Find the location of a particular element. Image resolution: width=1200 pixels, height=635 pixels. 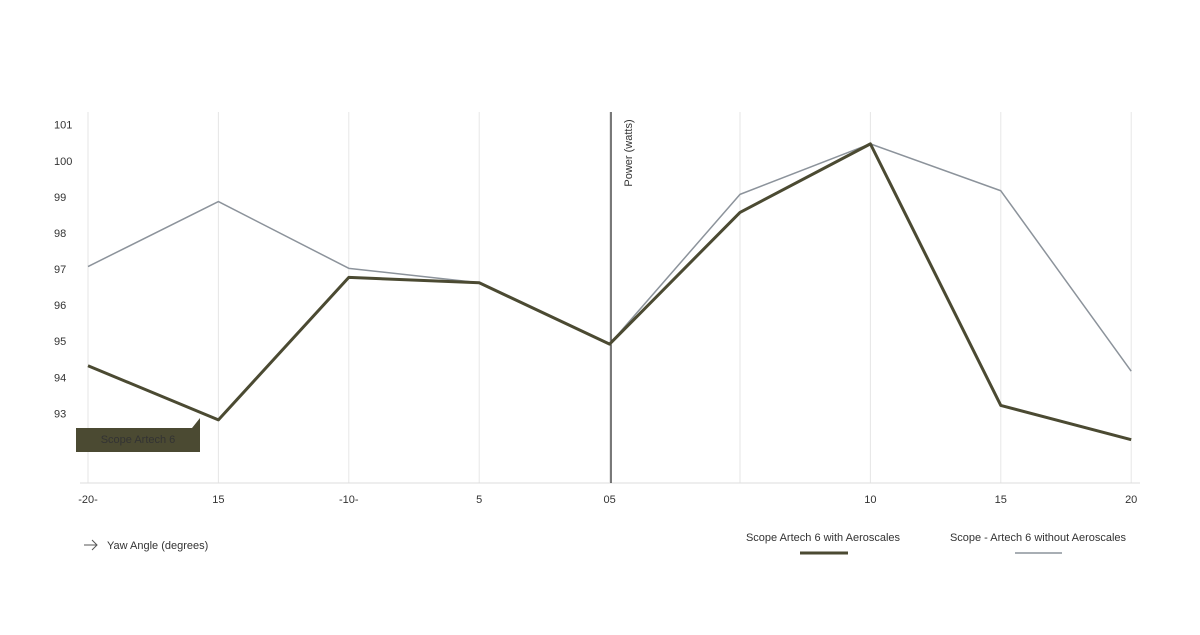

y-tick-label: 101 is located at coordinates (63, 126).